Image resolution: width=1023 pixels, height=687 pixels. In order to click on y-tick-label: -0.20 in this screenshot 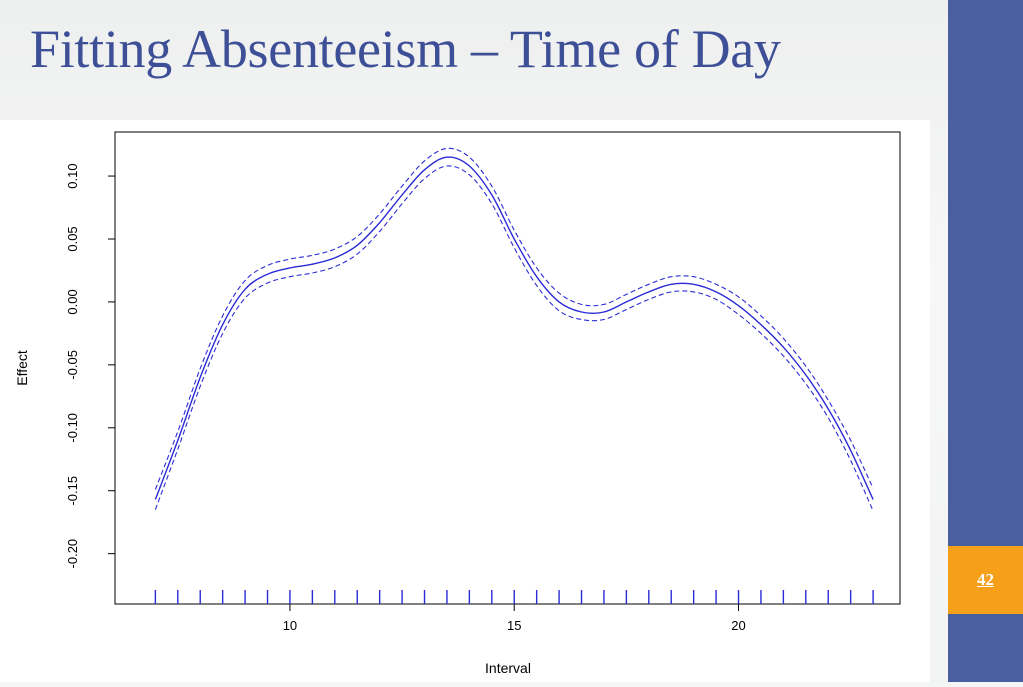, I will do `click(72, 554)`.